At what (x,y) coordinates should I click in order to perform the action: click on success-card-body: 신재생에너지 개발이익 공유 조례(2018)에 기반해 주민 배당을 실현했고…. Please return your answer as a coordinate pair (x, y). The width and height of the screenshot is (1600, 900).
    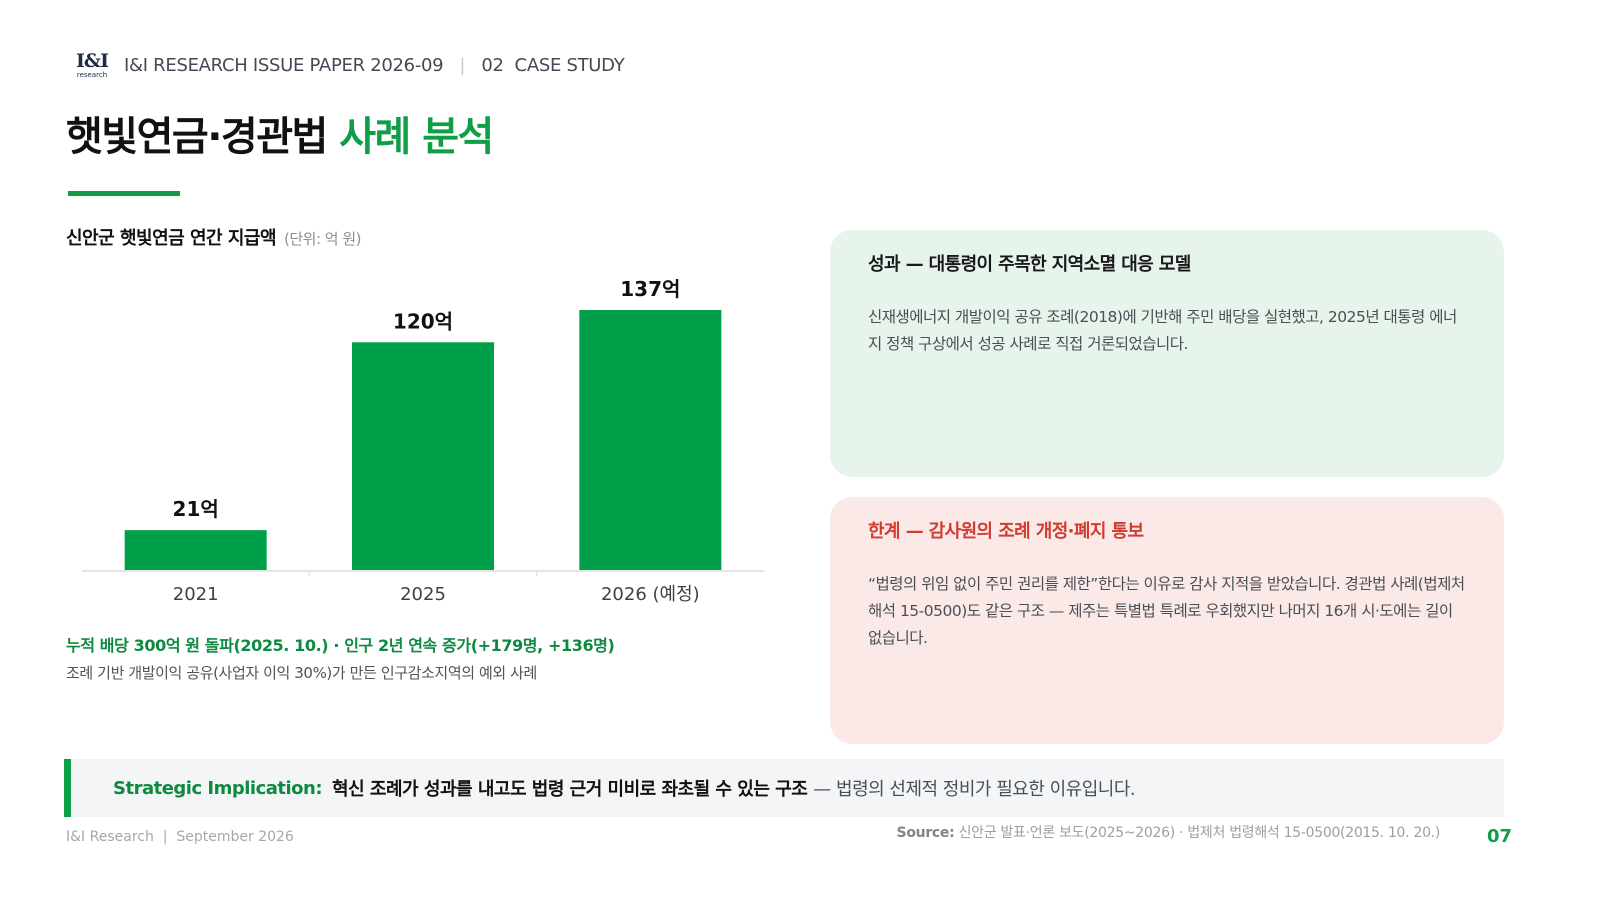
    Looking at the image, I should click on (1162, 330).